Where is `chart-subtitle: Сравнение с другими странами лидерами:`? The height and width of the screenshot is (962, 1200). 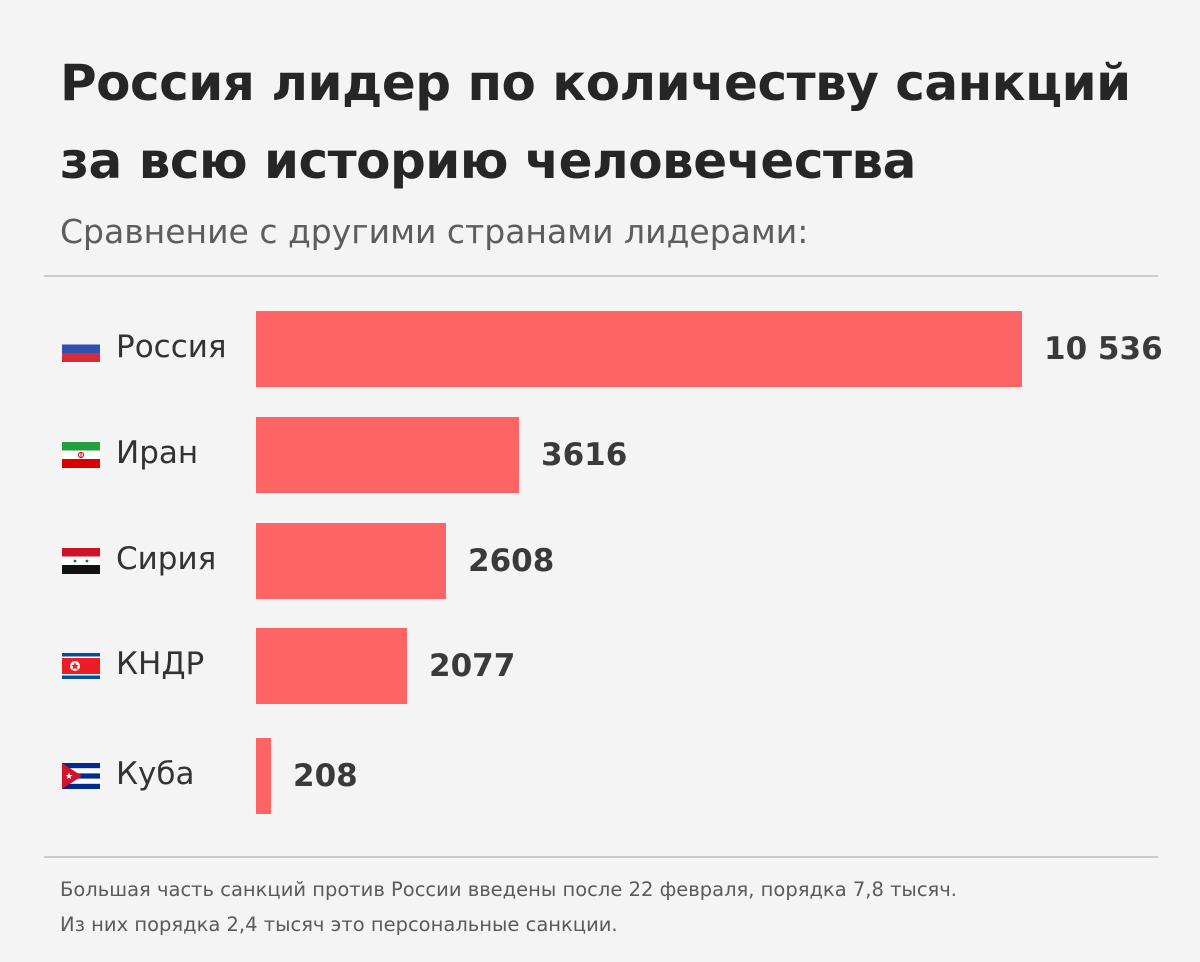
chart-subtitle: Сравнение с другими странами лидерами: is located at coordinates (434, 231).